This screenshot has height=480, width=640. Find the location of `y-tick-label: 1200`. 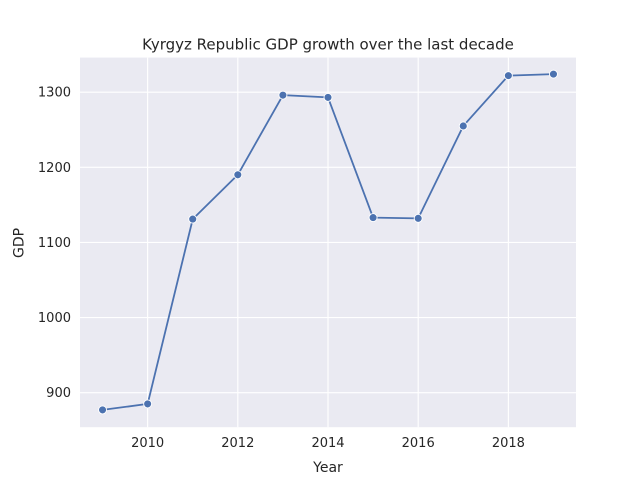

y-tick-label: 1200 is located at coordinates (54, 168).